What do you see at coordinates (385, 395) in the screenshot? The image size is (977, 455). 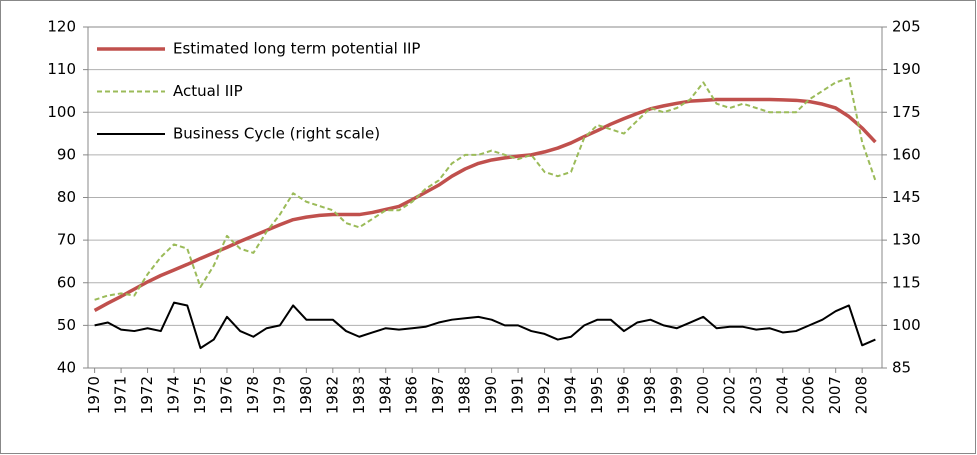 I see `x-tick-label: 1984` at bounding box center [385, 395].